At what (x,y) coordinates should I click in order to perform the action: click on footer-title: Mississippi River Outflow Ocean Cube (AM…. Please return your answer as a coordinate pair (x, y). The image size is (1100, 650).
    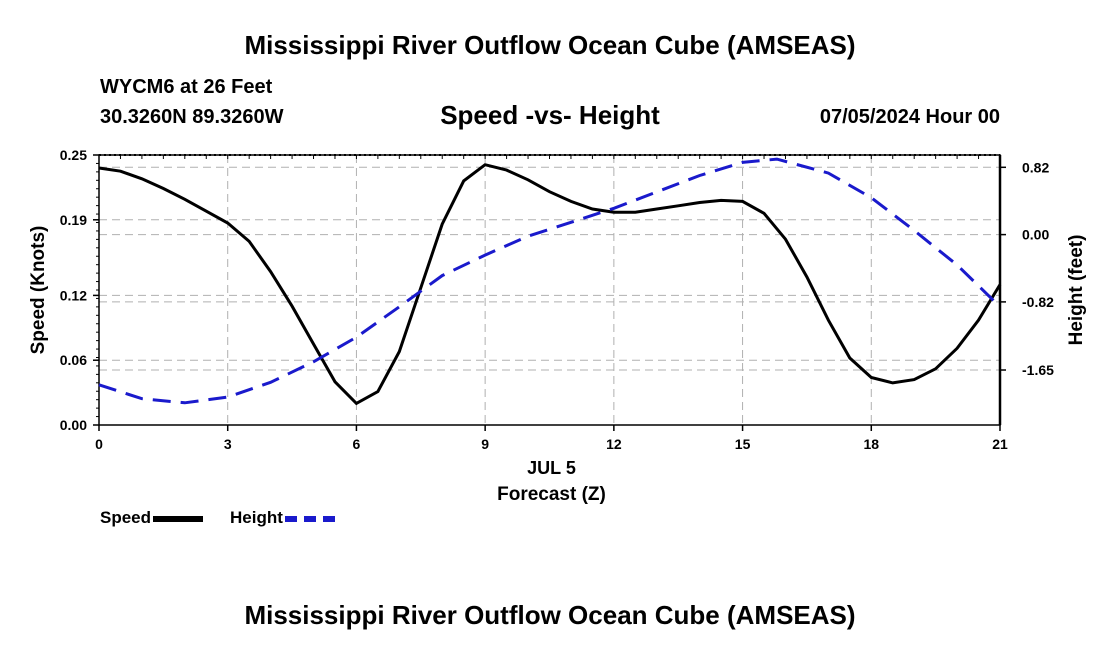
    Looking at the image, I should click on (550, 615).